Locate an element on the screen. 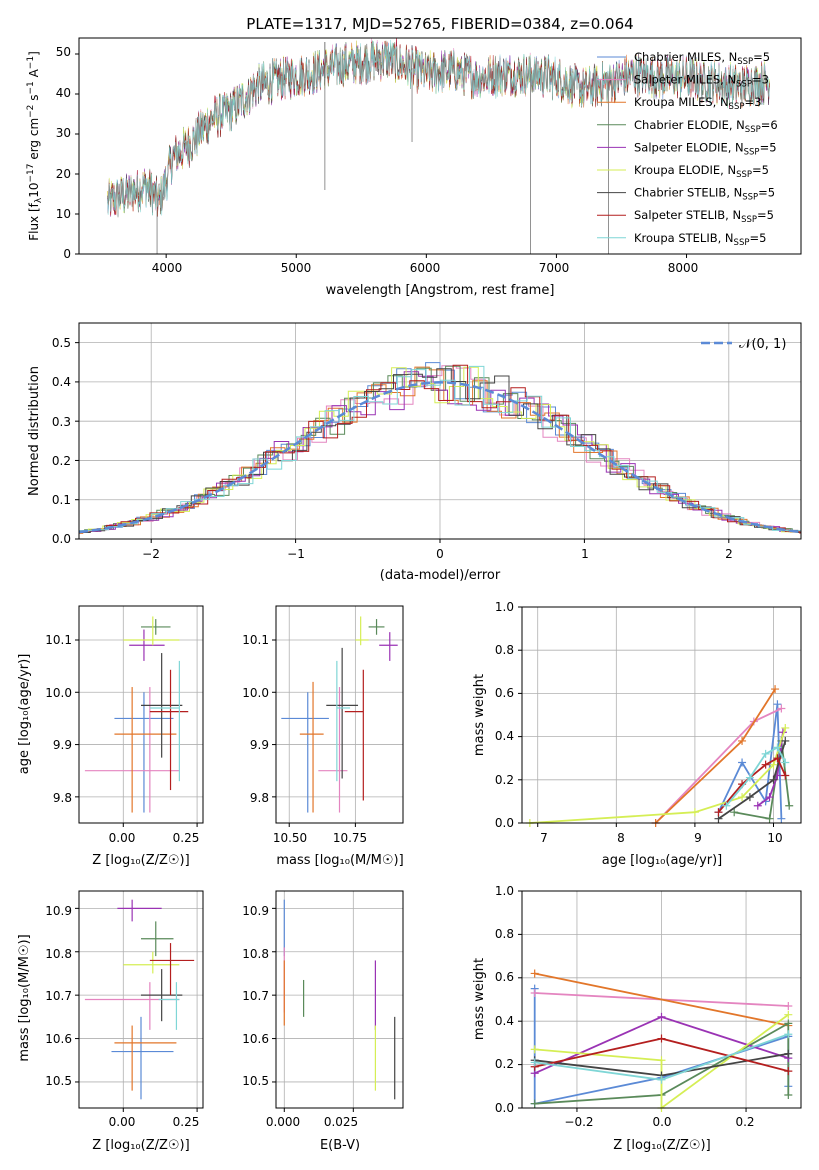 The height and width of the screenshot is (1170, 819). age-mass-xtick-label: 10.50 is located at coordinates (290, 838).